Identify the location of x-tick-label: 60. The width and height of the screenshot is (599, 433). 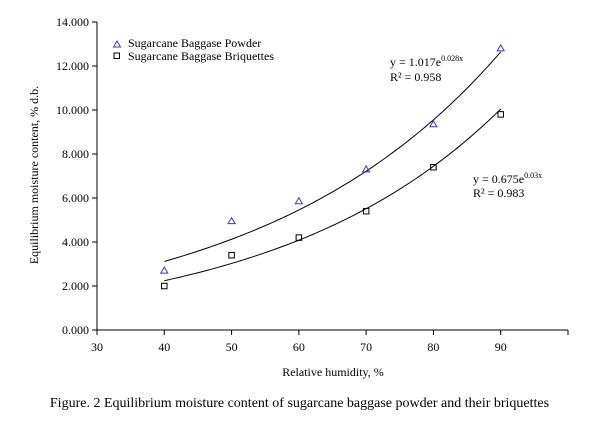
(299, 347).